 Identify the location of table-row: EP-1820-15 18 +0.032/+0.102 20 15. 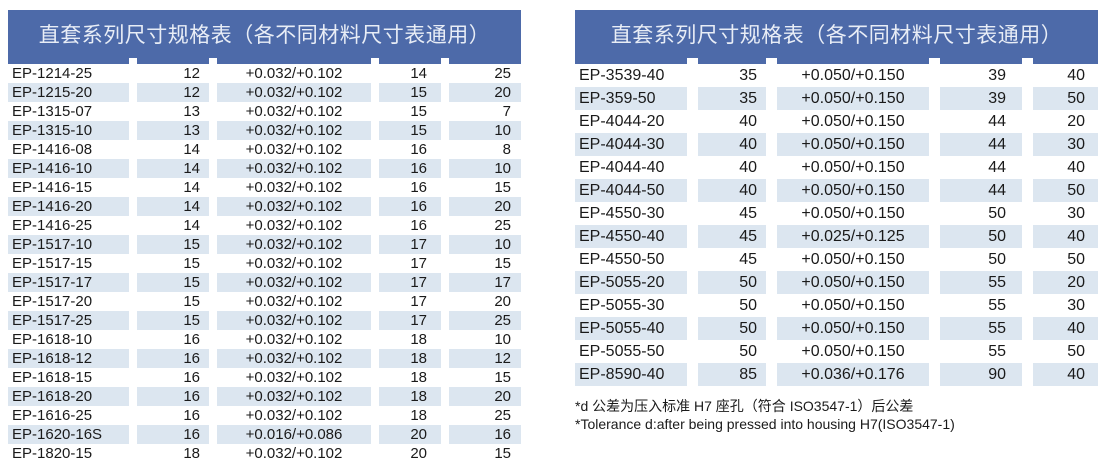
(264, 453).